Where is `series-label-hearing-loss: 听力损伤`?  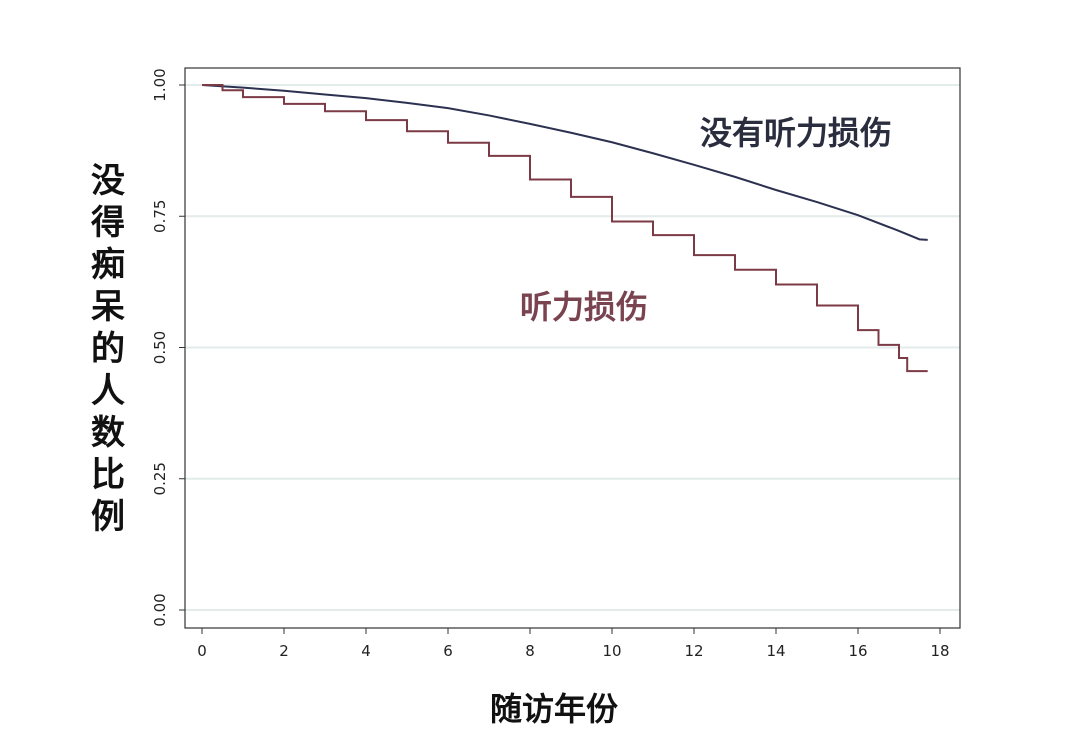 series-label-hearing-loss: 听力损伤 is located at coordinates (584, 307).